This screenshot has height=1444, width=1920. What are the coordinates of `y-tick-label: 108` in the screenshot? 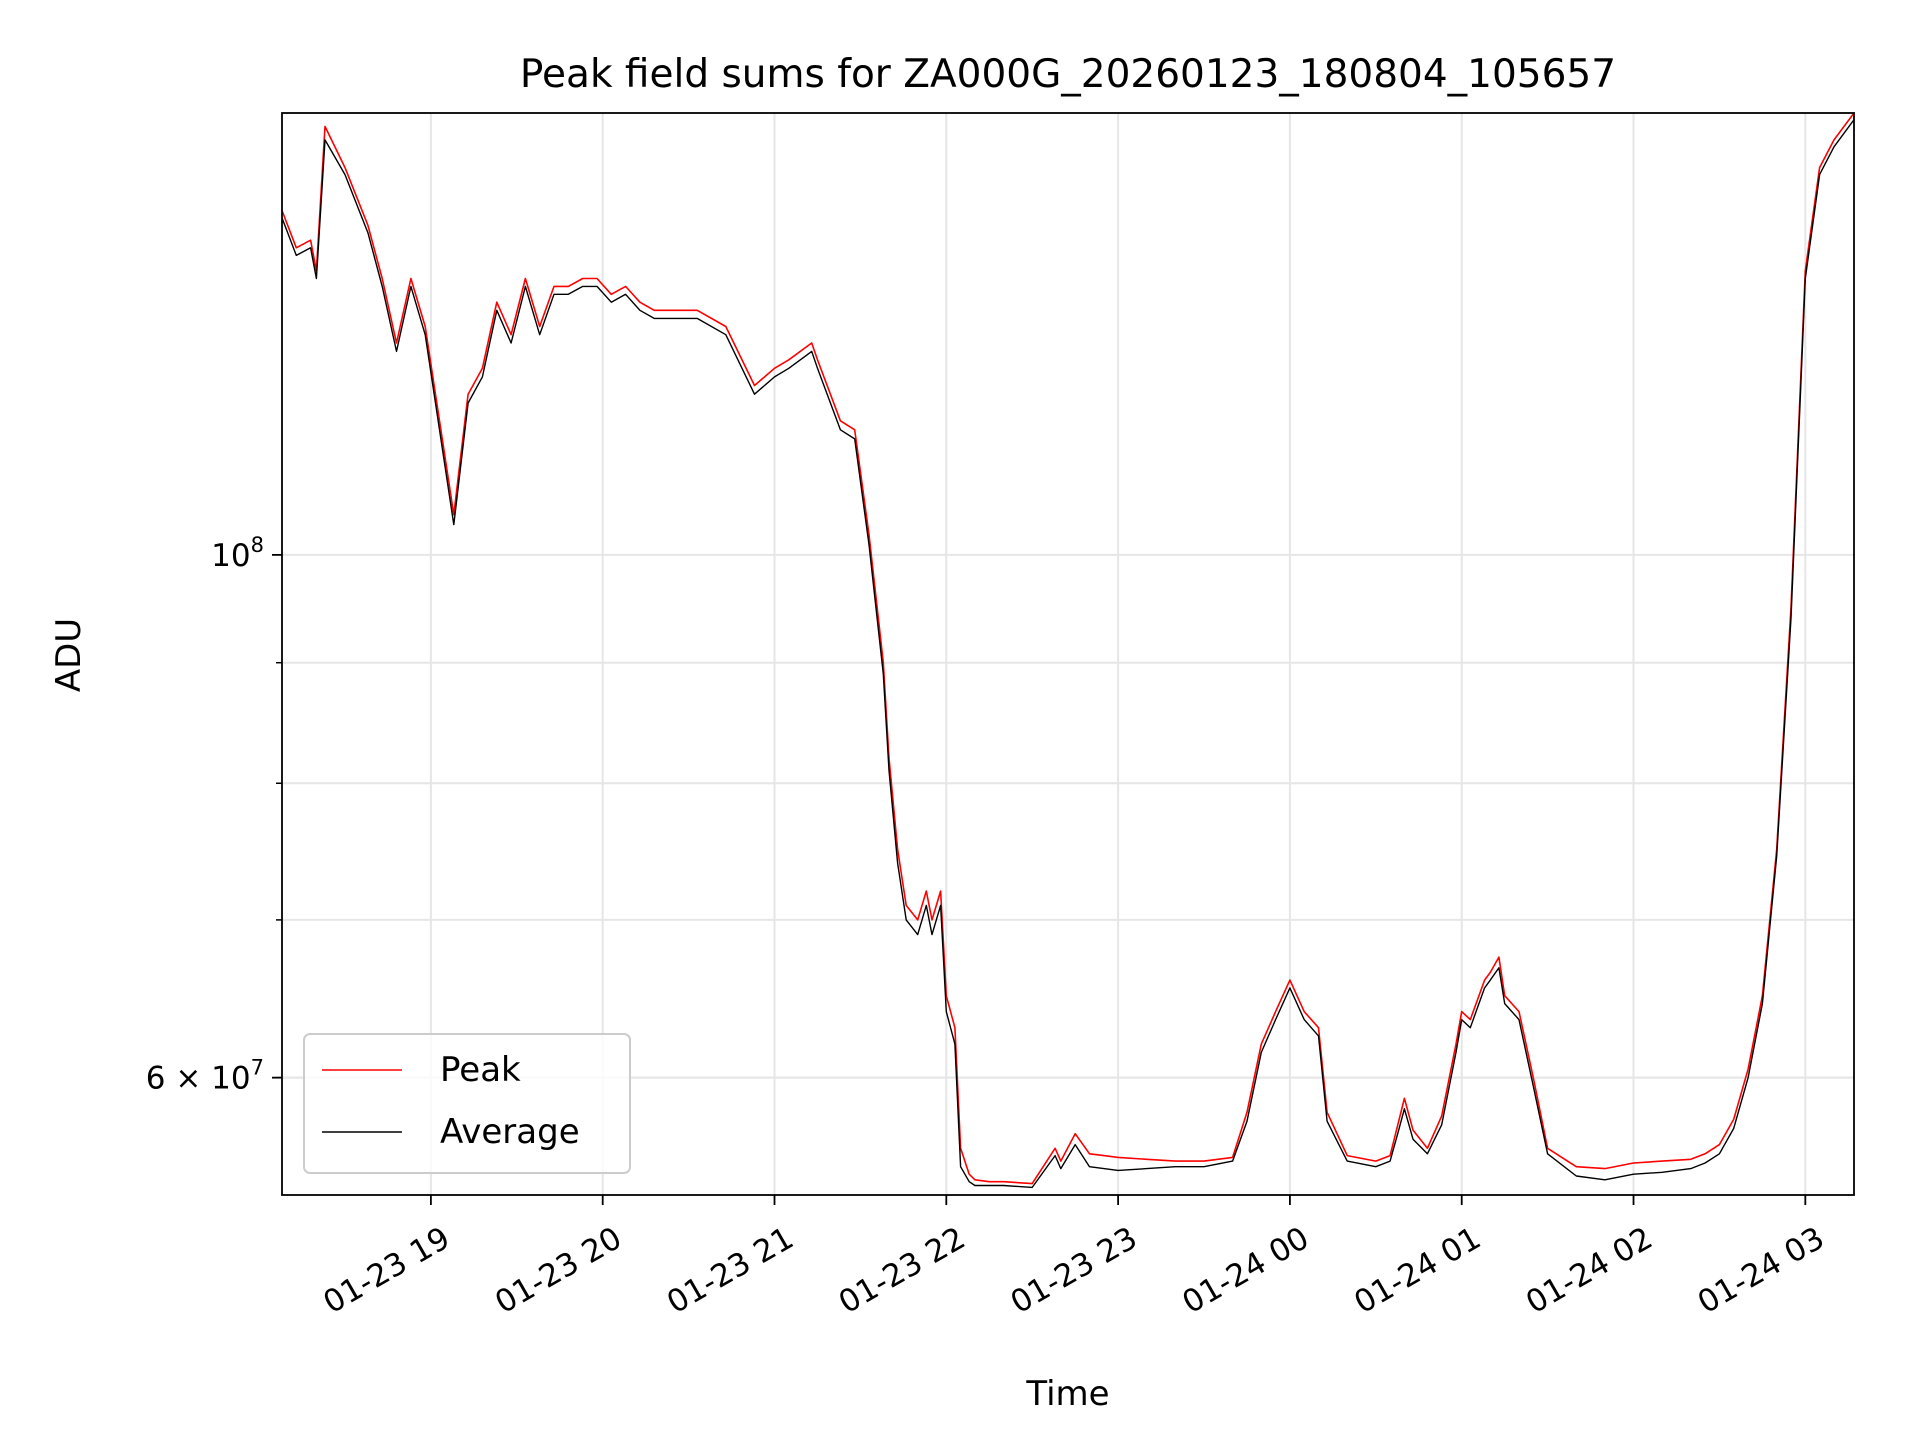 It's located at (237, 553).